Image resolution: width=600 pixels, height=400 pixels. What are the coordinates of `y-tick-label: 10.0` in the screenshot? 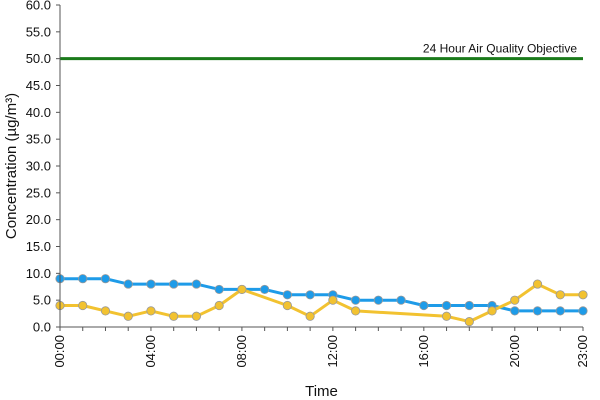 It's located at (38, 273).